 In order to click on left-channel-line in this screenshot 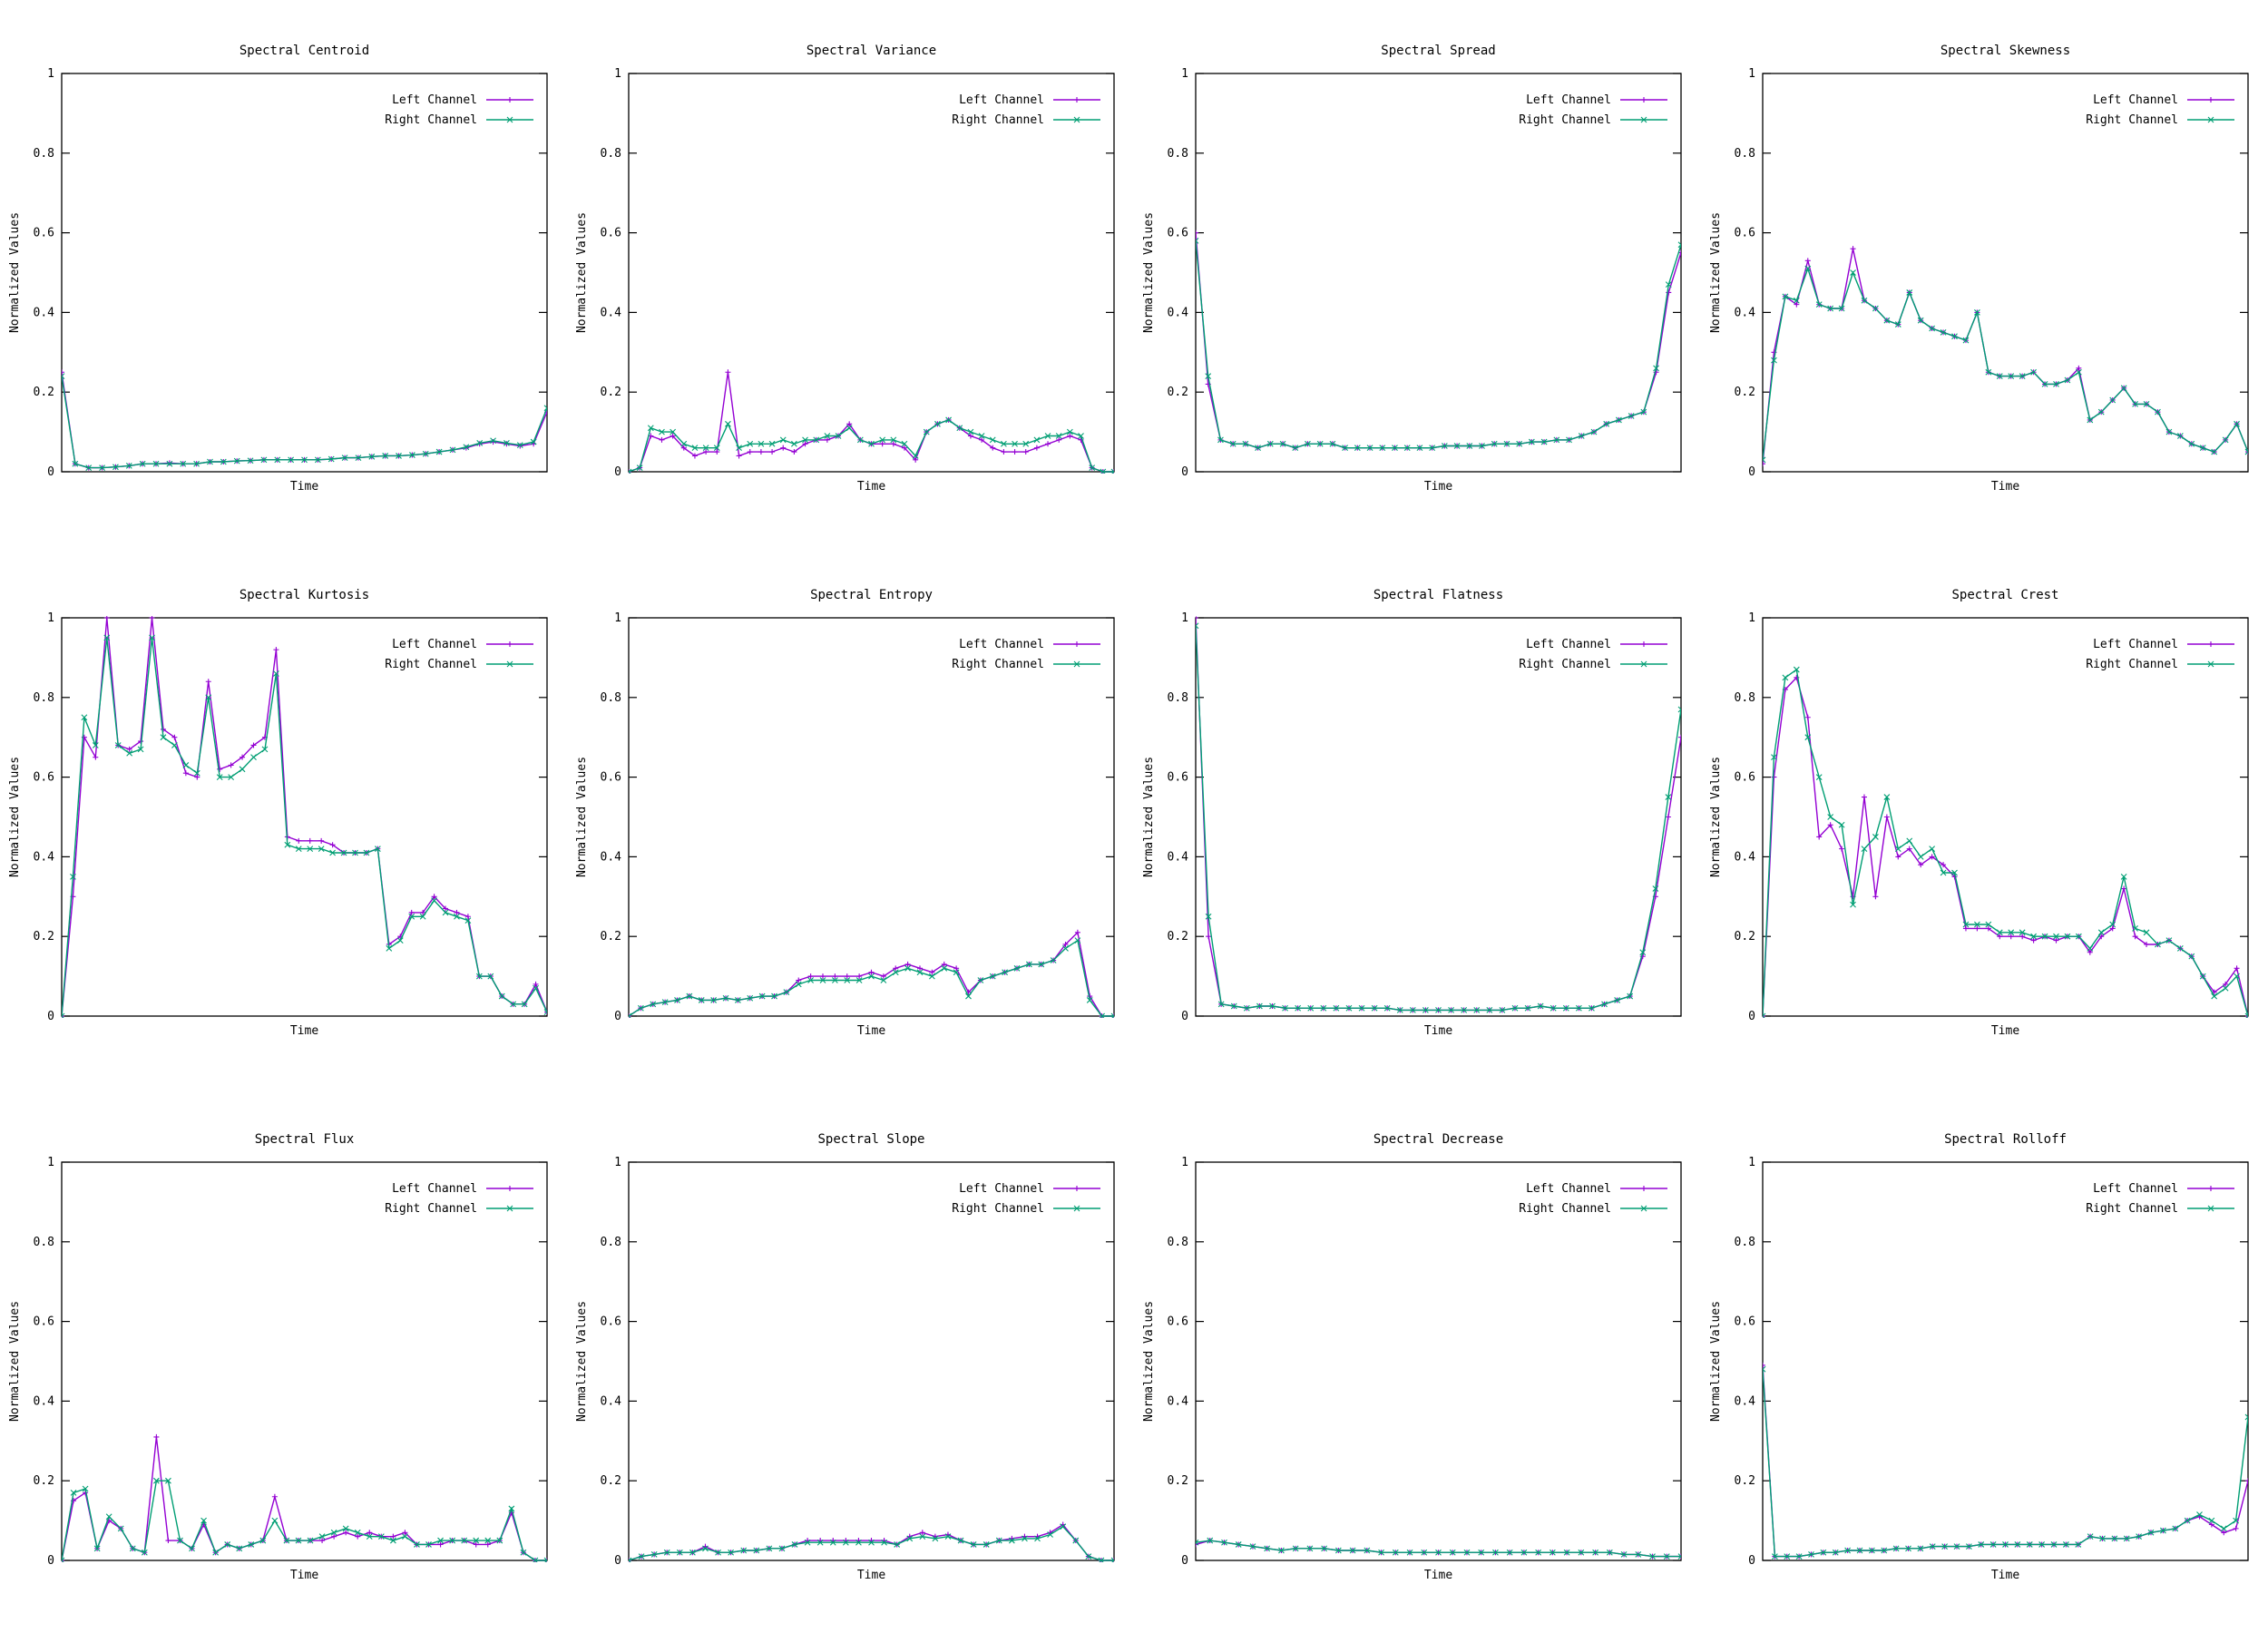, I will do `click(304, 420)`.